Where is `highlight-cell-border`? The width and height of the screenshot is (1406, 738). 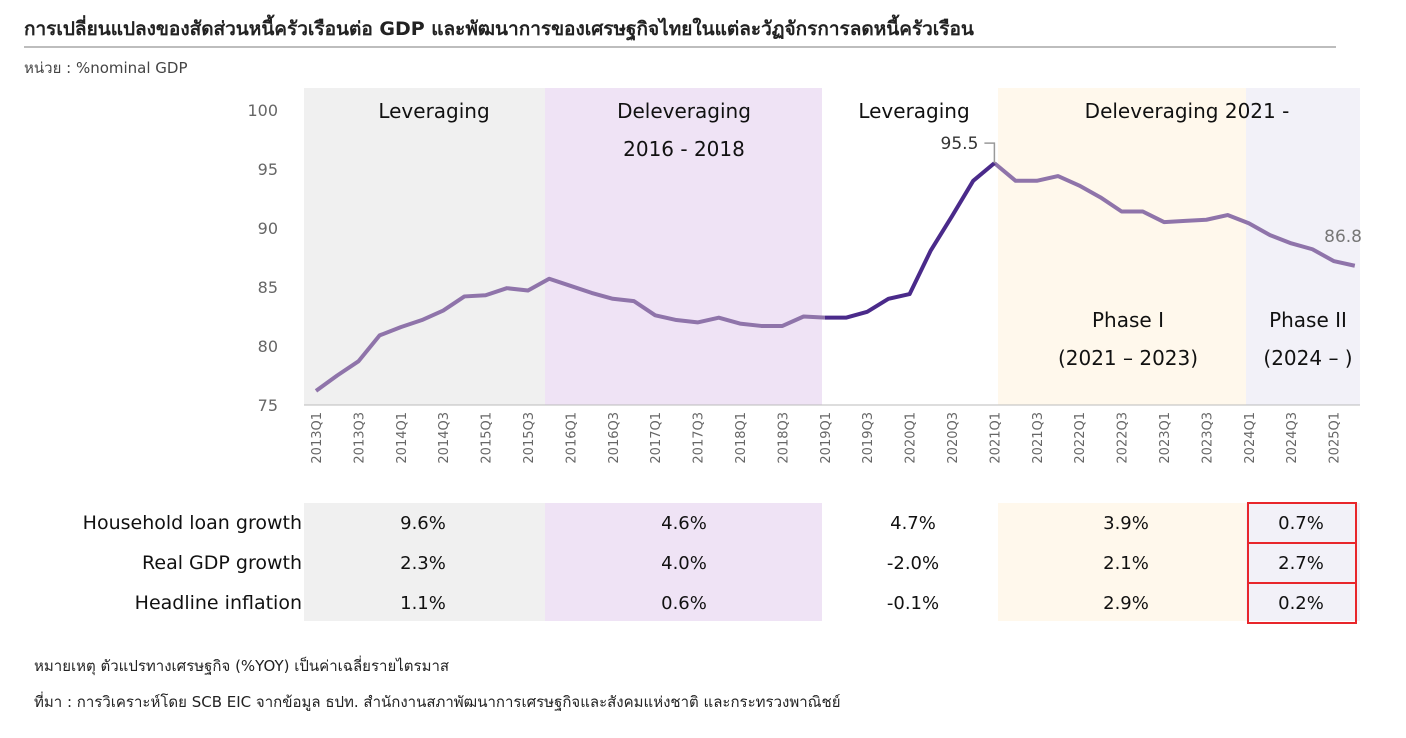
highlight-cell-border is located at coordinates (1302, 603).